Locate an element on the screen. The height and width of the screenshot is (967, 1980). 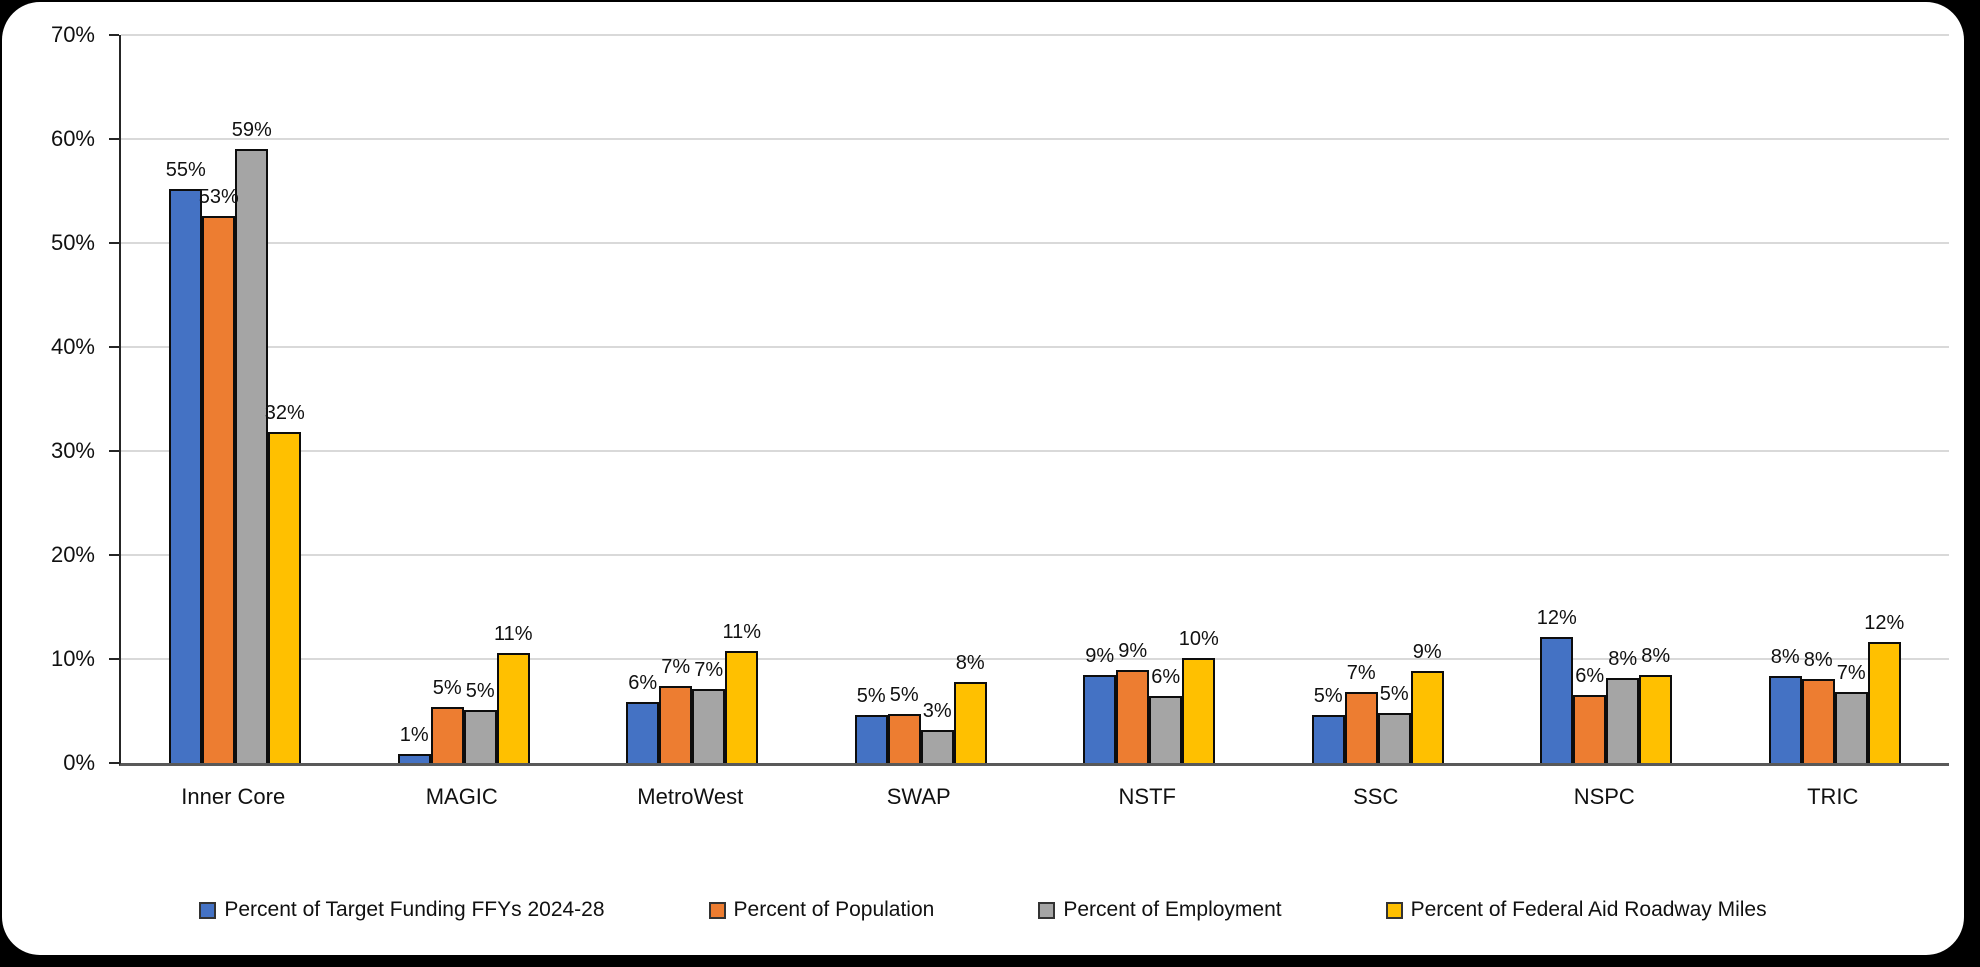
y-tick-label: 30% is located at coordinates (72, 450).